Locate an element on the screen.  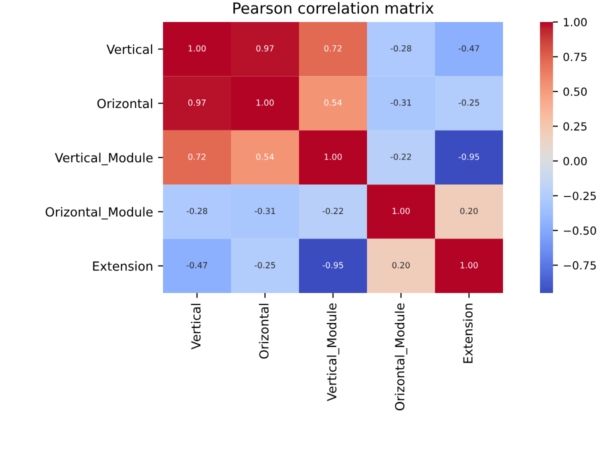
y-tick-label: Vertical_Module is located at coordinates (103, 159).